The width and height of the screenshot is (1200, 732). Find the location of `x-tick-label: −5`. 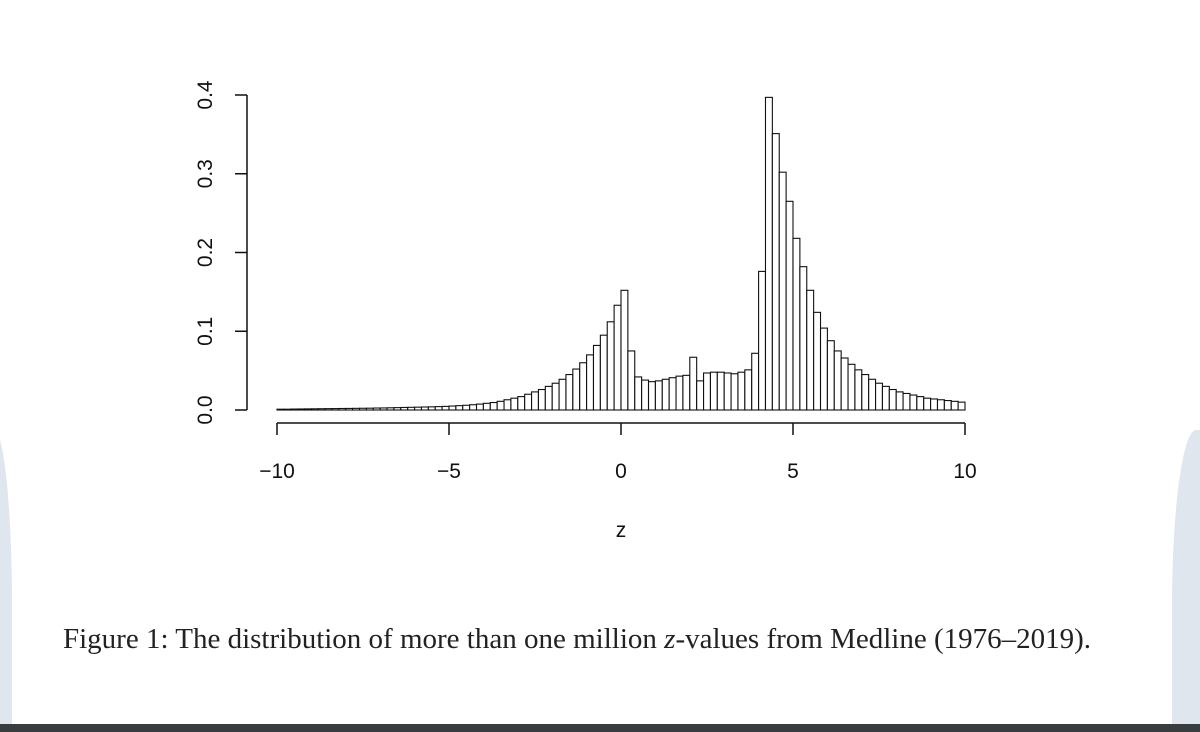

x-tick-label: −5 is located at coordinates (449, 471).